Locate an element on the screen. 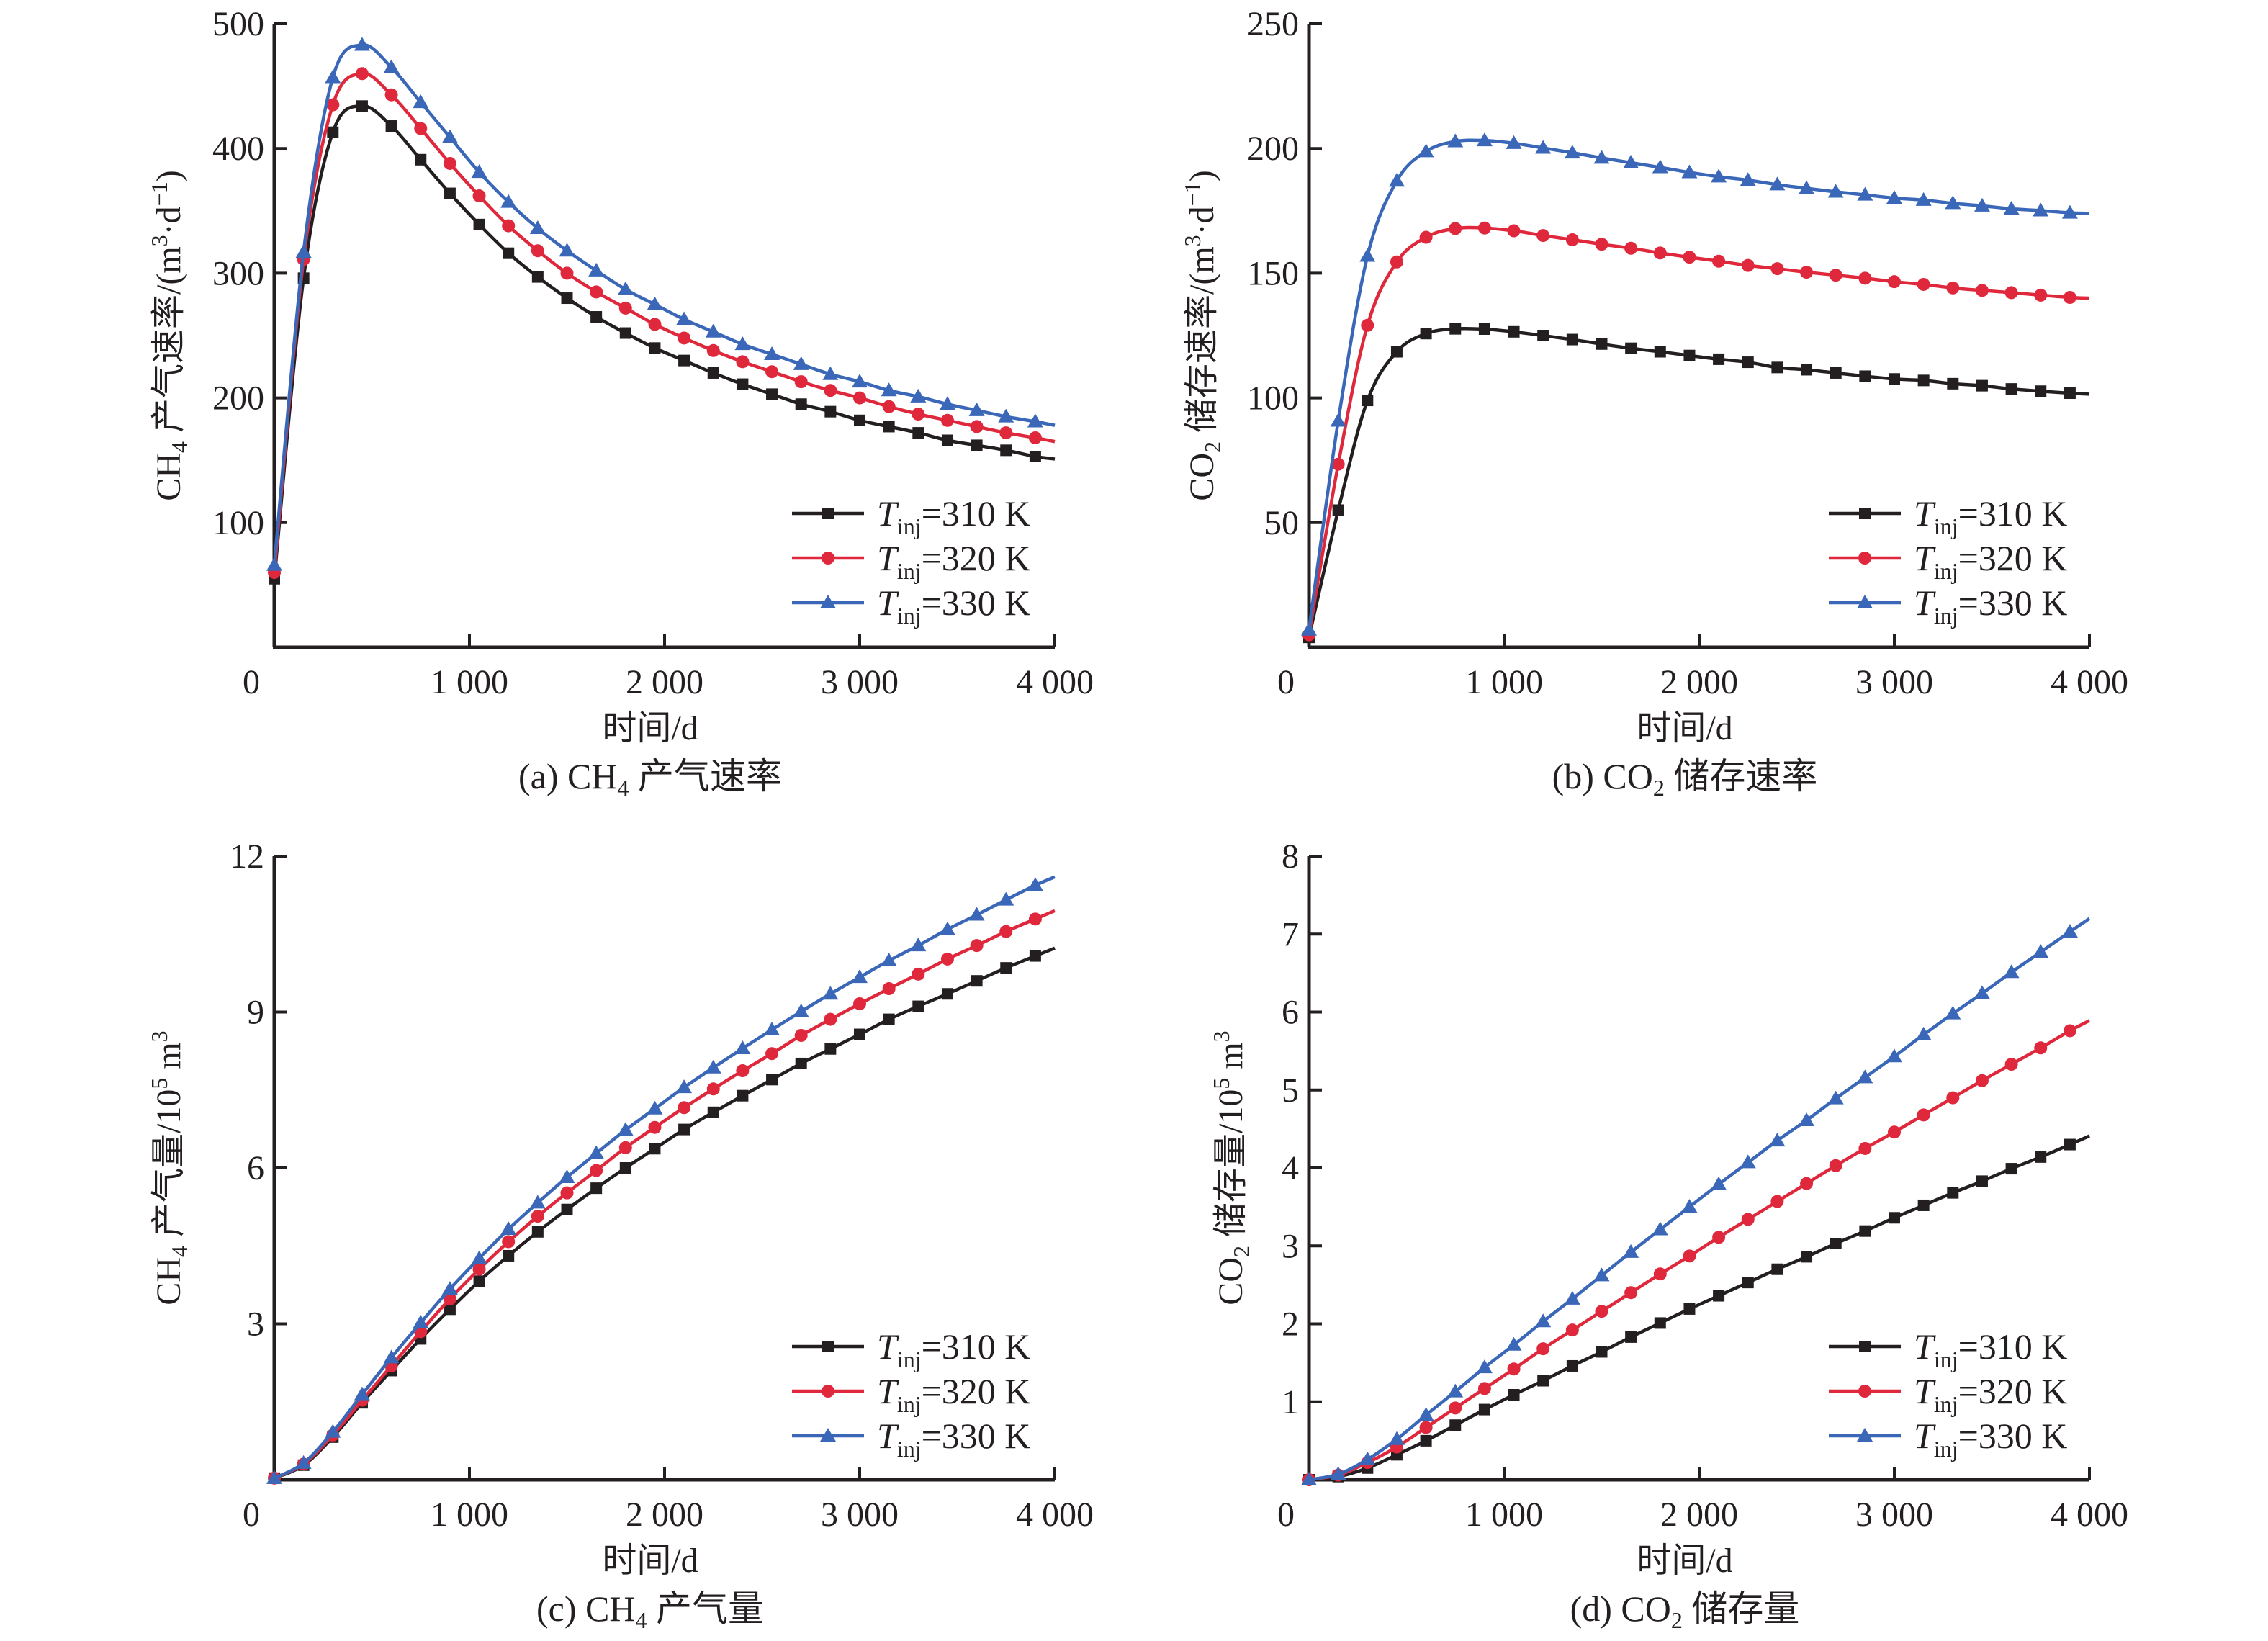  series-s320 is located at coordinates (662, 1197).